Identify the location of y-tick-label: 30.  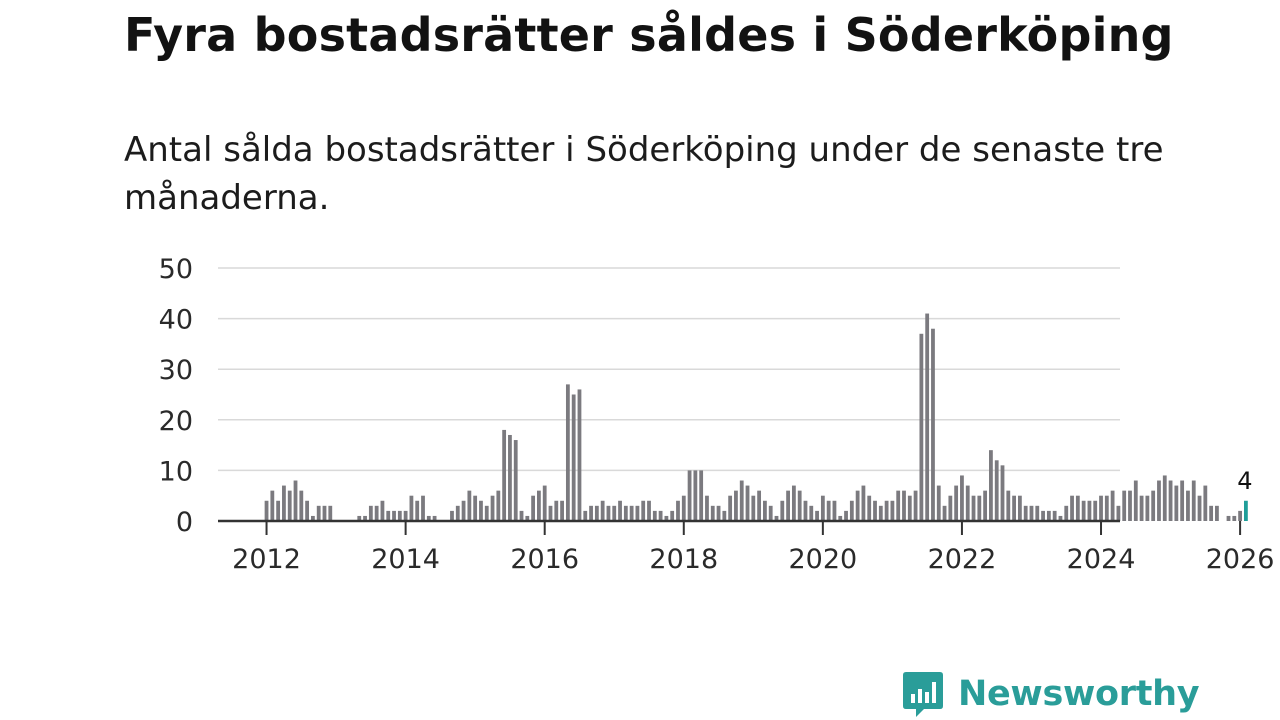
(176, 370).